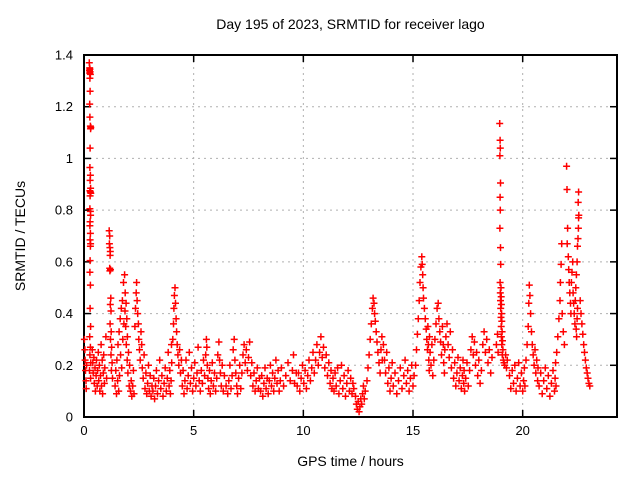 The height and width of the screenshot is (480, 640). I want to click on y-tick-label: 0.6, so click(64, 261).